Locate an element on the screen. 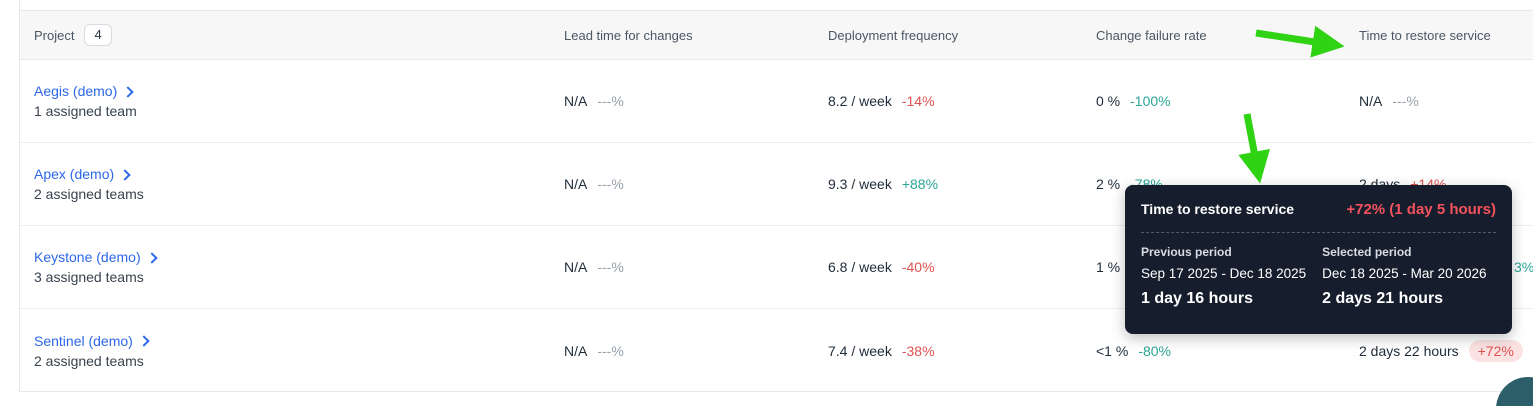 The width and height of the screenshot is (1533, 406). tooltip-delta: +72% (1 day 5 hours) is located at coordinates (1421, 209).